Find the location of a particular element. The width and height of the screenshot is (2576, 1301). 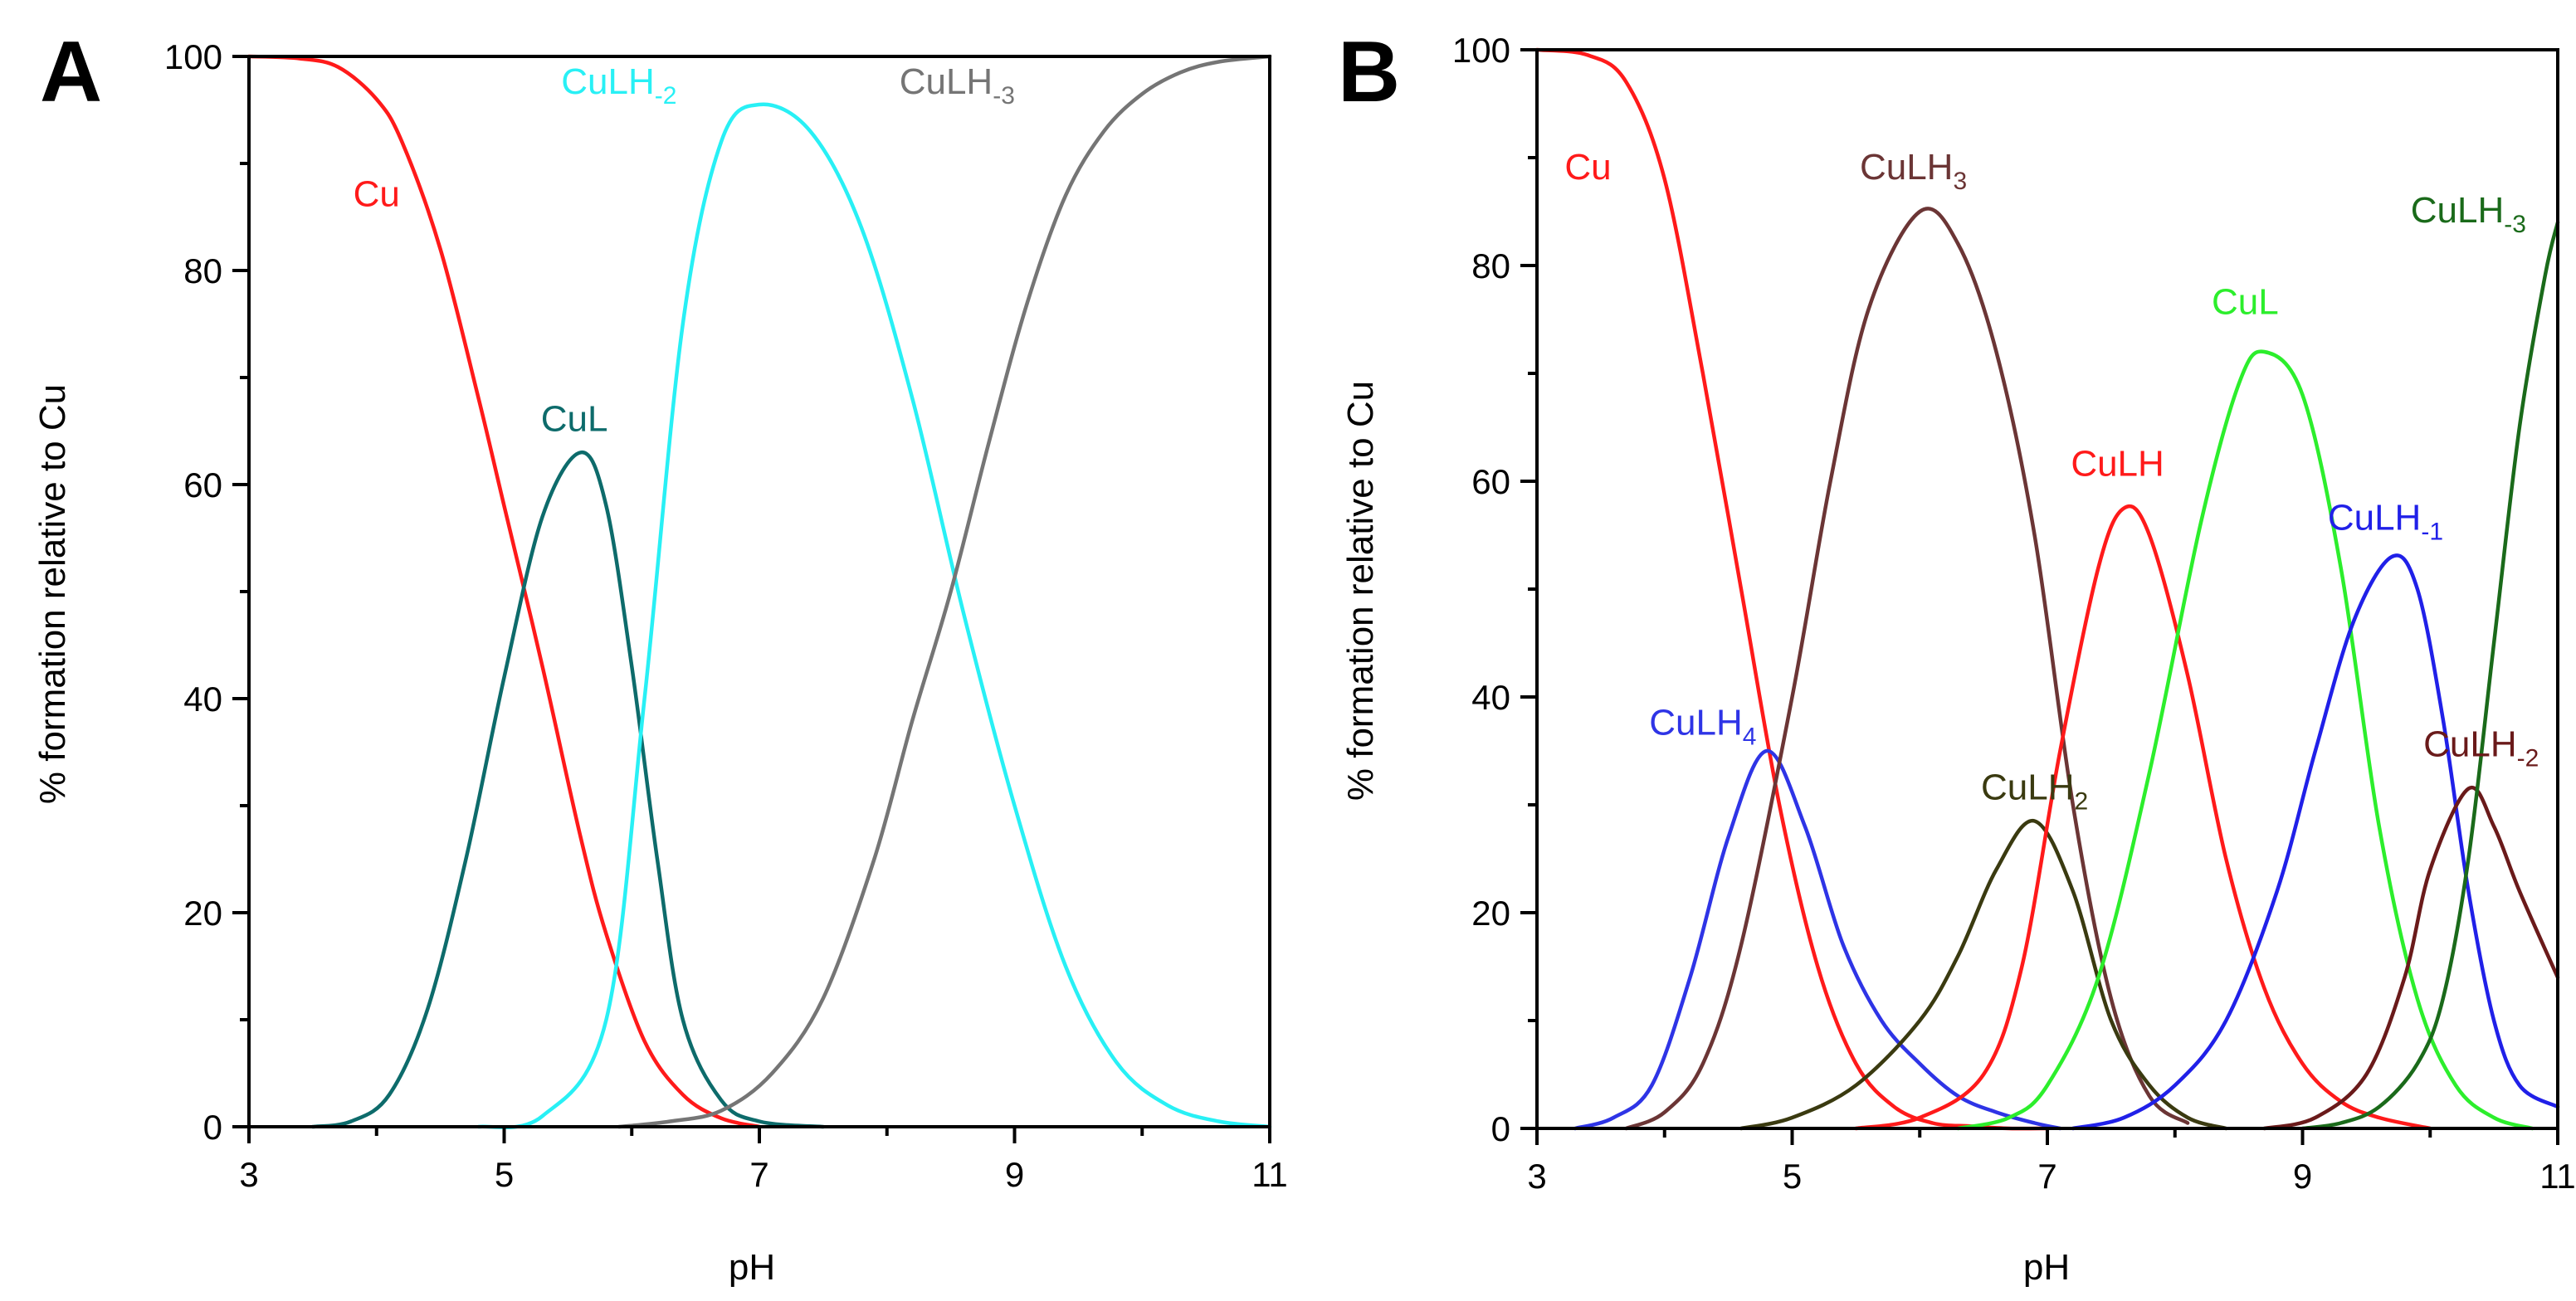

panel-label: B is located at coordinates (1369, 72).